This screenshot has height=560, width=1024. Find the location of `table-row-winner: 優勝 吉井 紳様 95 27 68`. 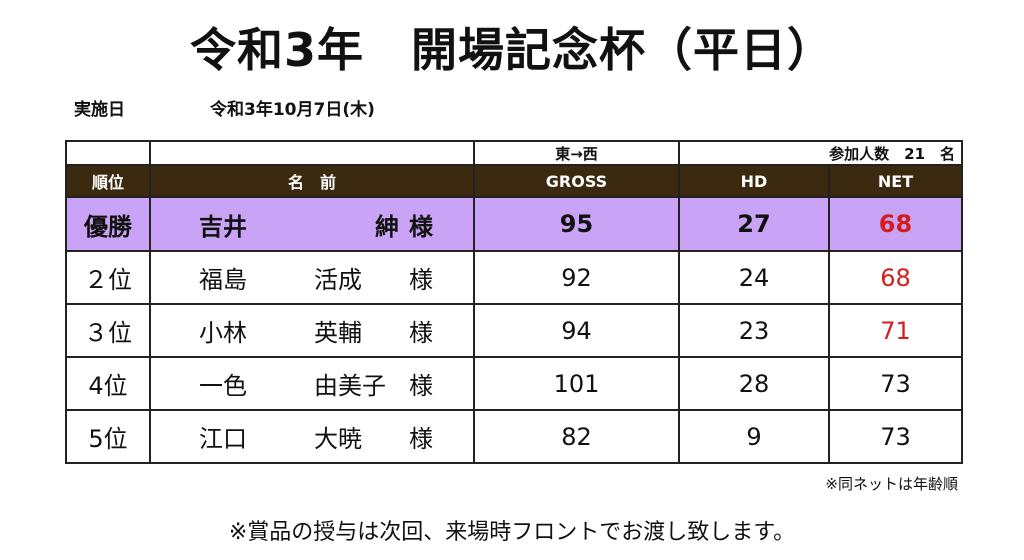

table-row-winner: 優勝 吉井 紳様 95 27 68 is located at coordinates (514, 224).